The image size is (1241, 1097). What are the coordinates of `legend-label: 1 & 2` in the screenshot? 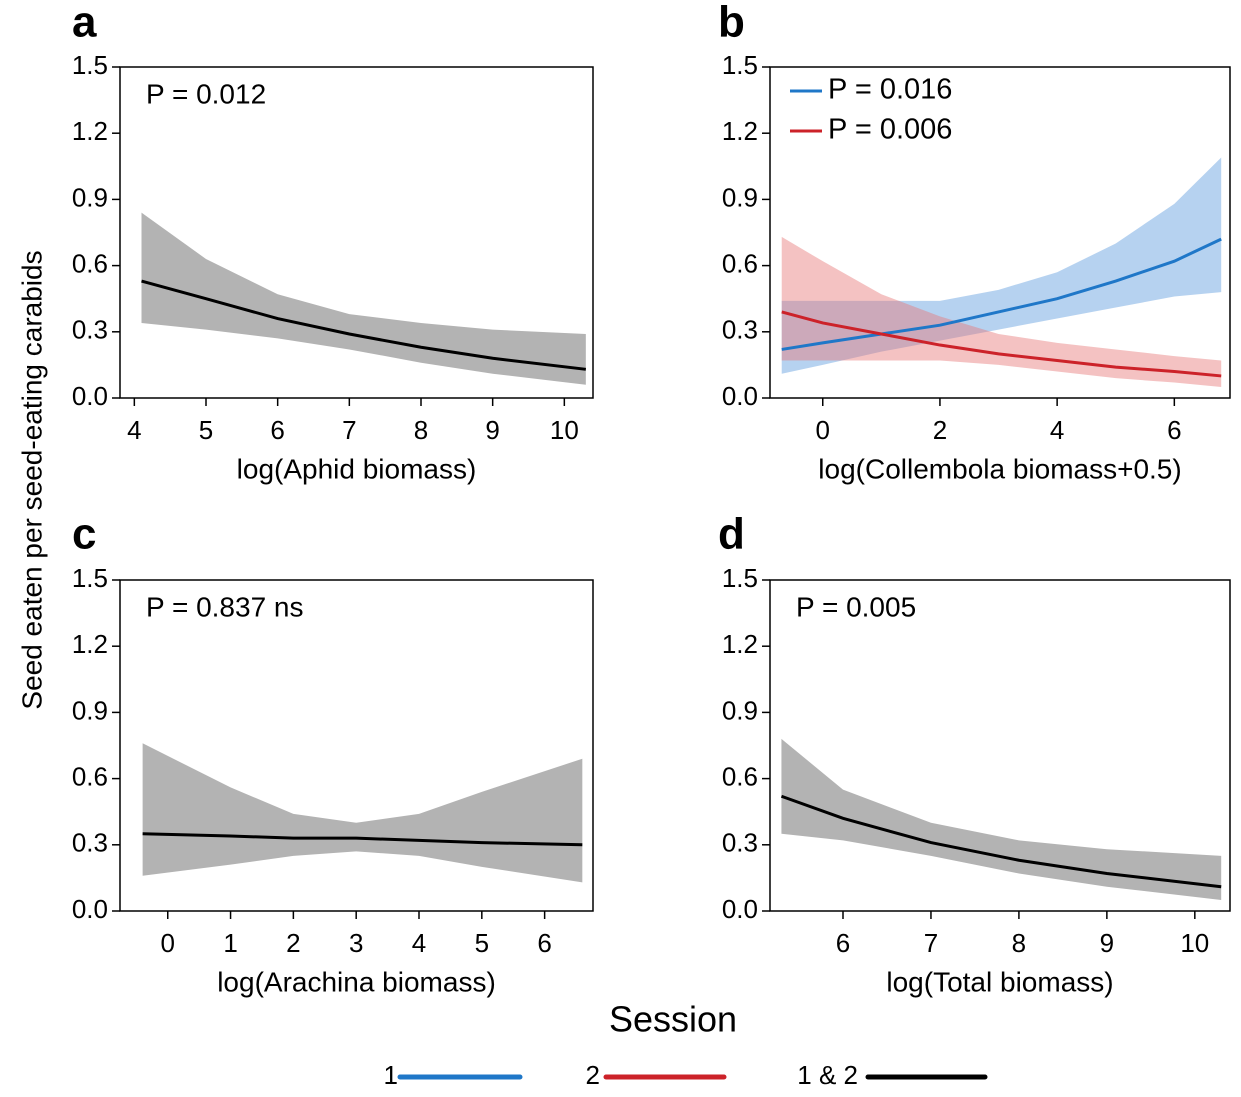 It's located at (827, 1075).